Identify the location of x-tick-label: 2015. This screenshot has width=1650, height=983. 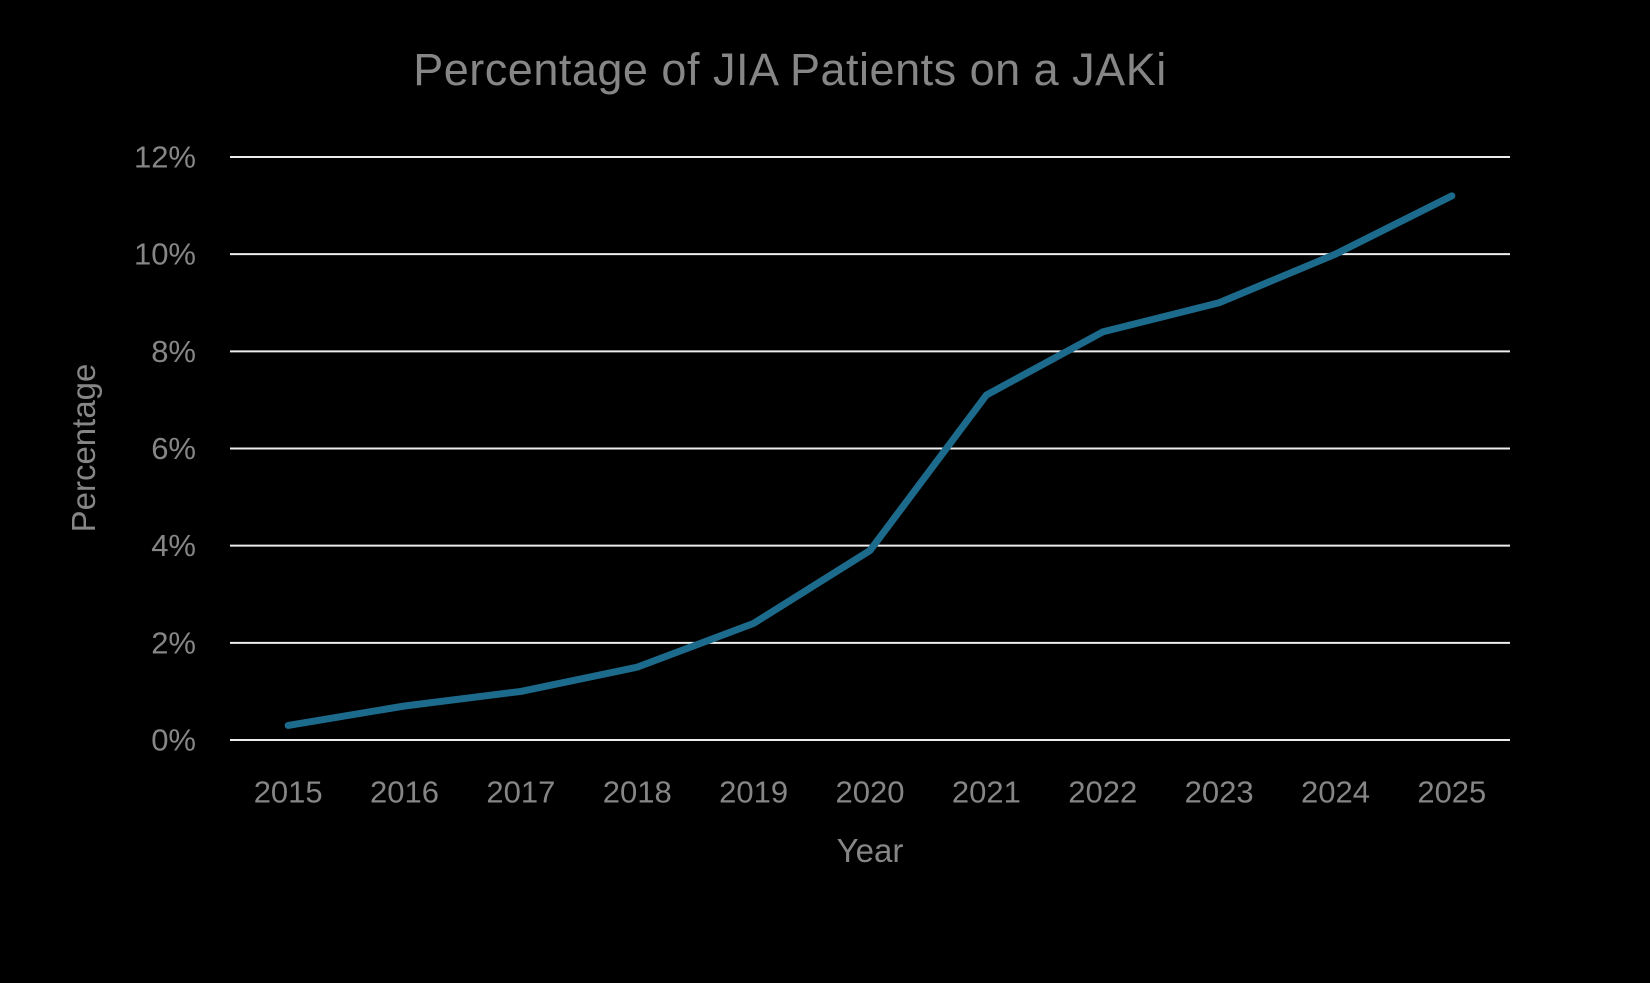
(288, 792).